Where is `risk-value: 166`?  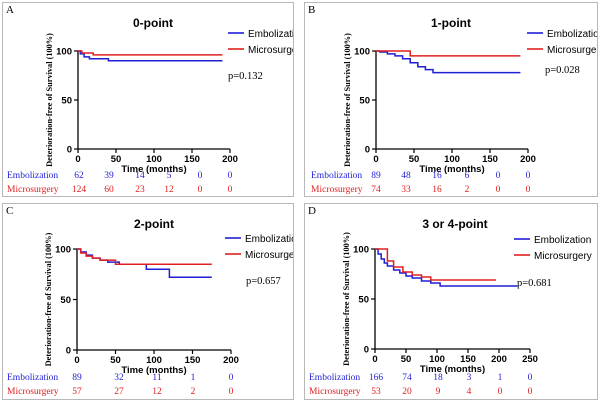
risk-value: 166 is located at coordinates (376, 378).